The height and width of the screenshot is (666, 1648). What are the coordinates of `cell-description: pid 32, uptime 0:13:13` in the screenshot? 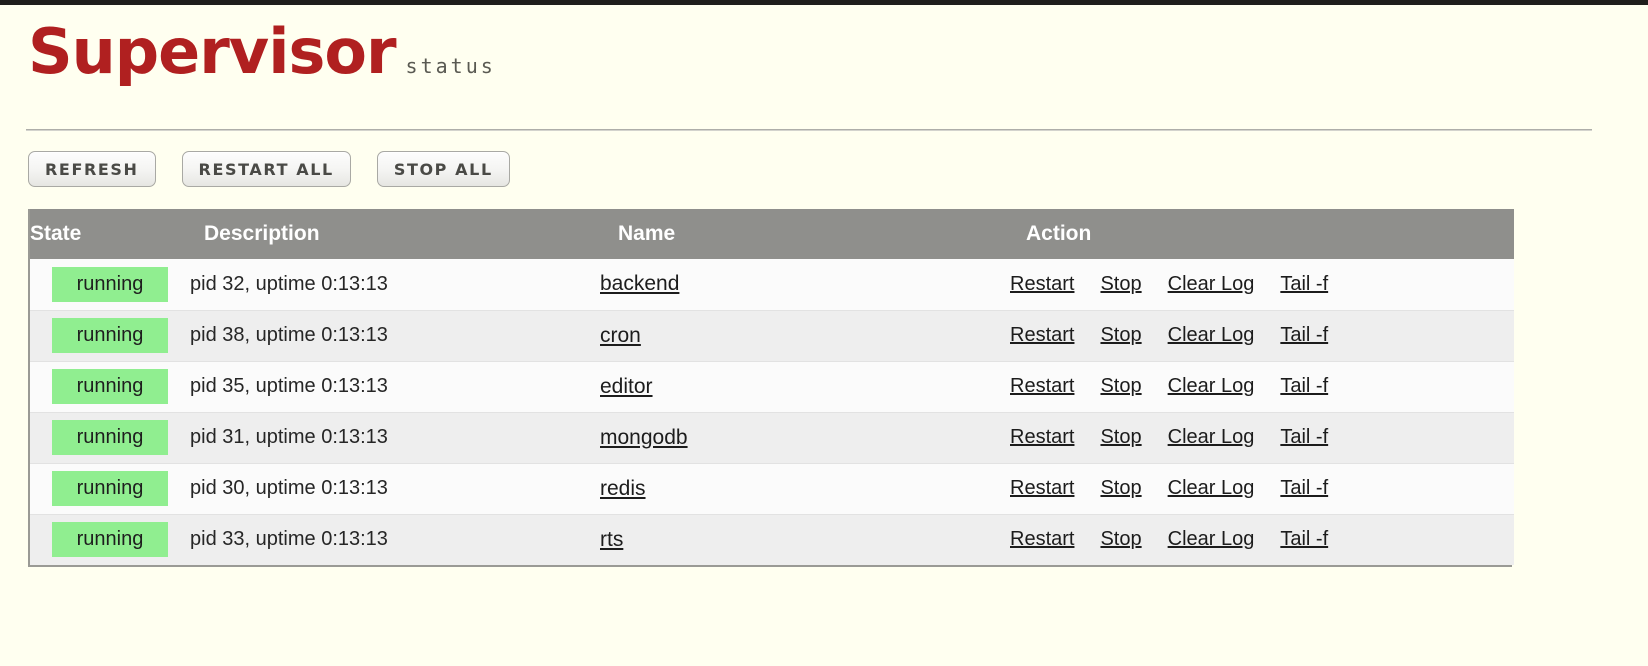 It's located at (289, 283).